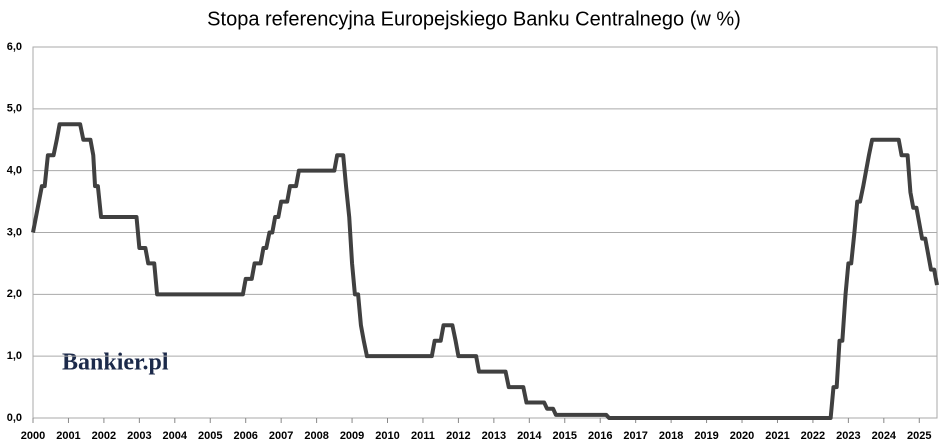 The image size is (948, 447). Describe the element at coordinates (281, 436) in the screenshot. I see `x-tick-label: 2007` at that location.